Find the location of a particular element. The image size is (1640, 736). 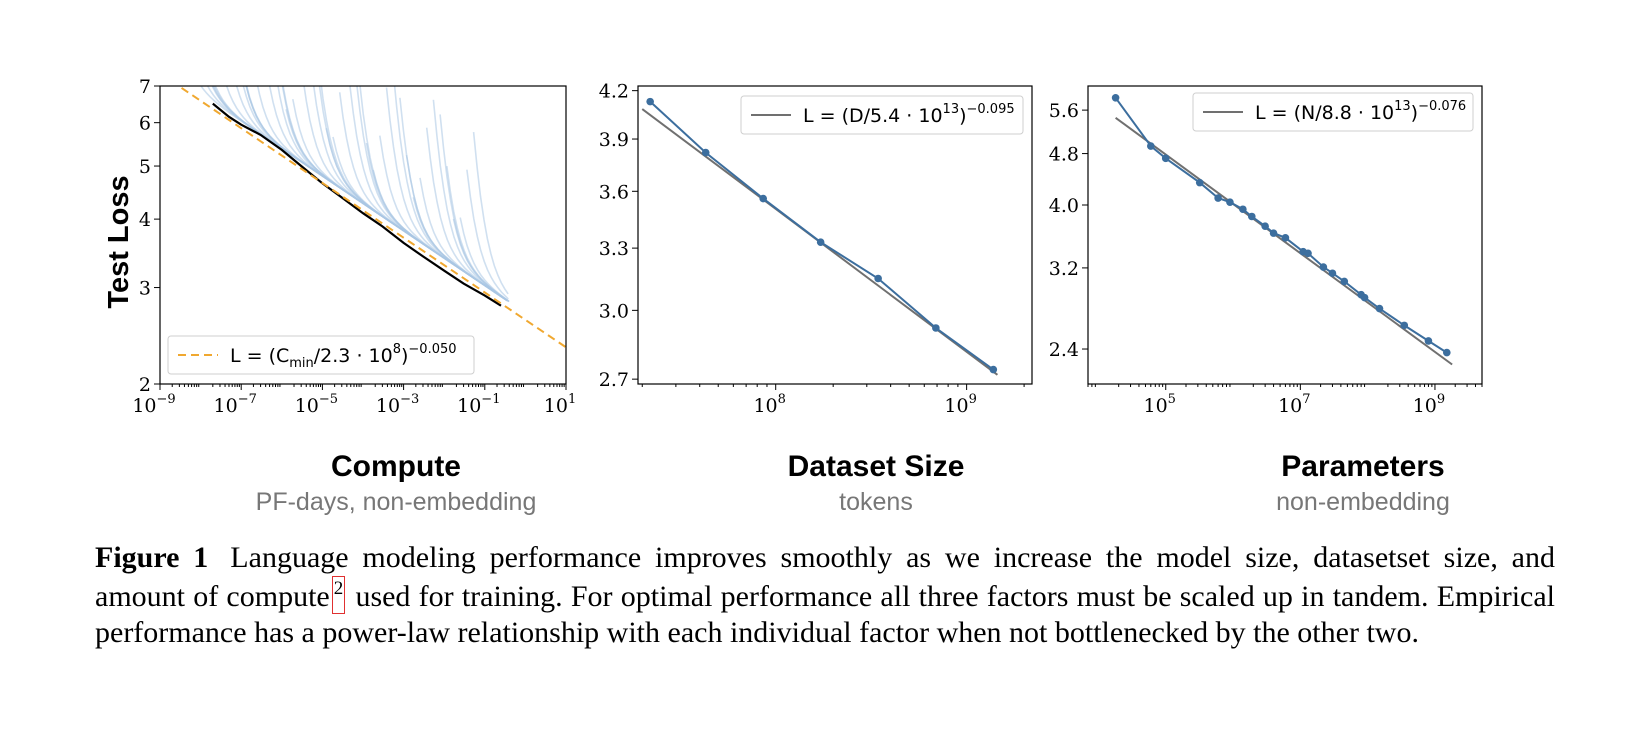

legend-label: L = (D/5.4 · 1013)−0.095 is located at coordinates (909, 114).